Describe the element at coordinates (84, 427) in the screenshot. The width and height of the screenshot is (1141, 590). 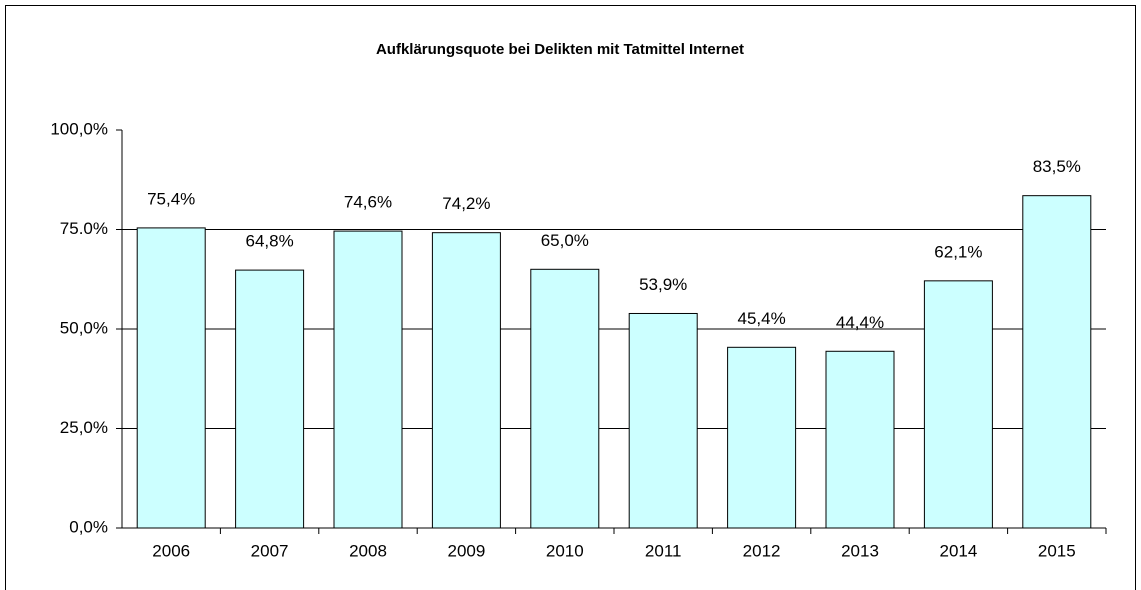
I see `y-tick-label: 25,0%` at that location.